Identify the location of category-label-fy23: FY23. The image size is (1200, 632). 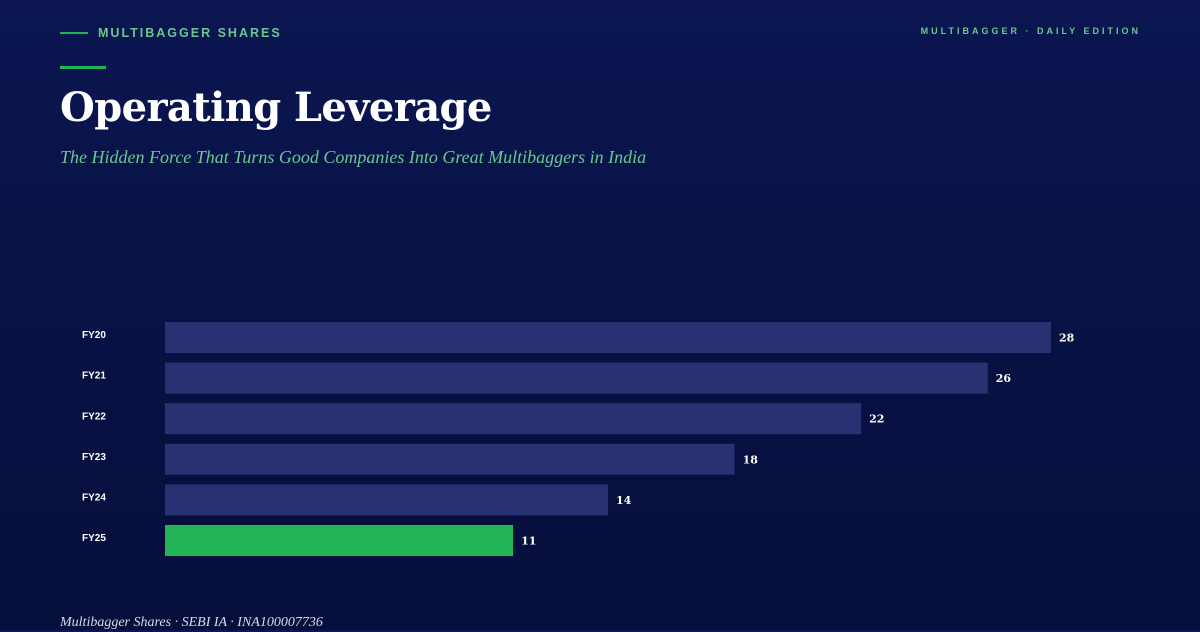
(94, 457).